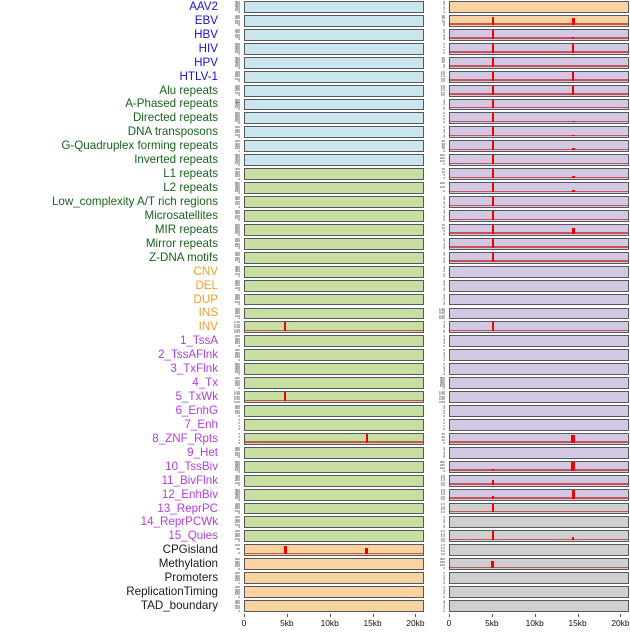 This screenshot has width=630, height=632. I want to click on x-axis-tick-label: 10kb, so click(534, 623).